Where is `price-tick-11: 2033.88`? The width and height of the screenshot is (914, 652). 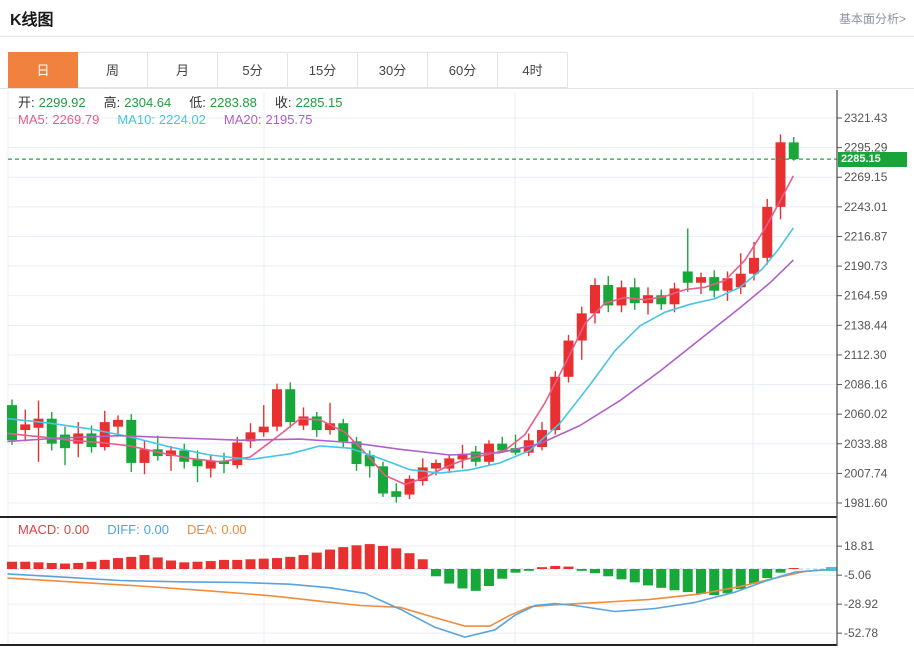
price-tick-11: 2033.88 is located at coordinates (866, 444).